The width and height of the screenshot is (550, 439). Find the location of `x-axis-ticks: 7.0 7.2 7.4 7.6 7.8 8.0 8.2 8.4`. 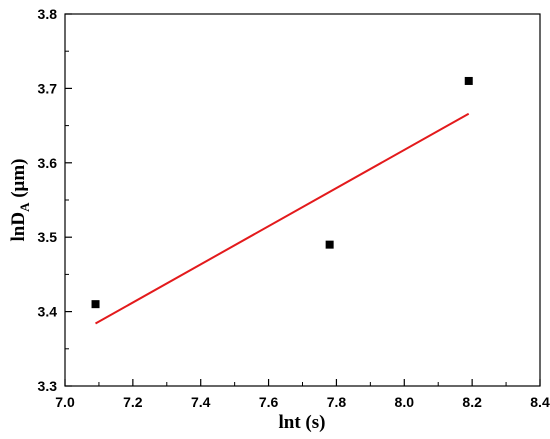

x-axis-ticks: 7.0 7.2 7.4 7.6 7.8 8.0 8.2 8.4 is located at coordinates (302, 394).